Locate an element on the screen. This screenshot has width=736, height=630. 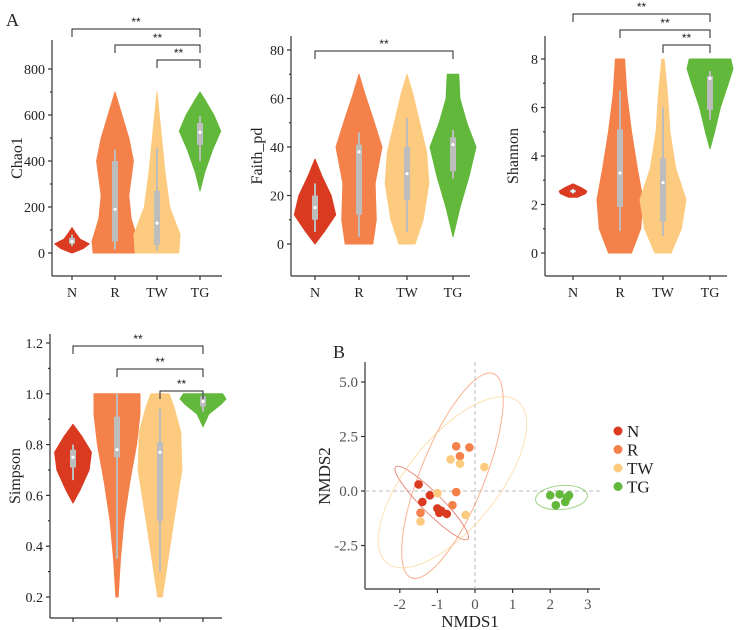
y-axis-label: Simpson is located at coordinates (15, 476).